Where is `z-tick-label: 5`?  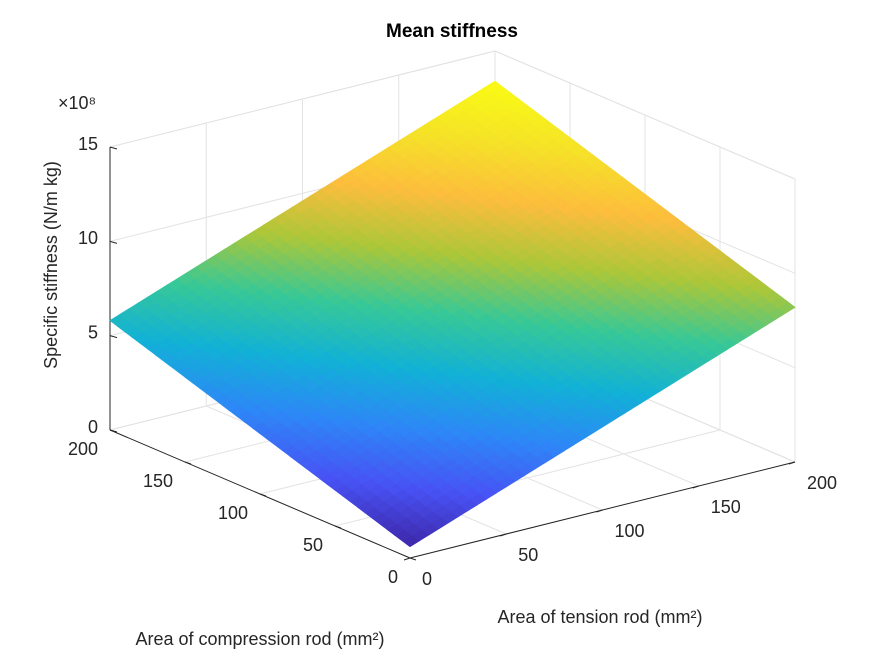 z-tick-label: 5 is located at coordinates (93, 332).